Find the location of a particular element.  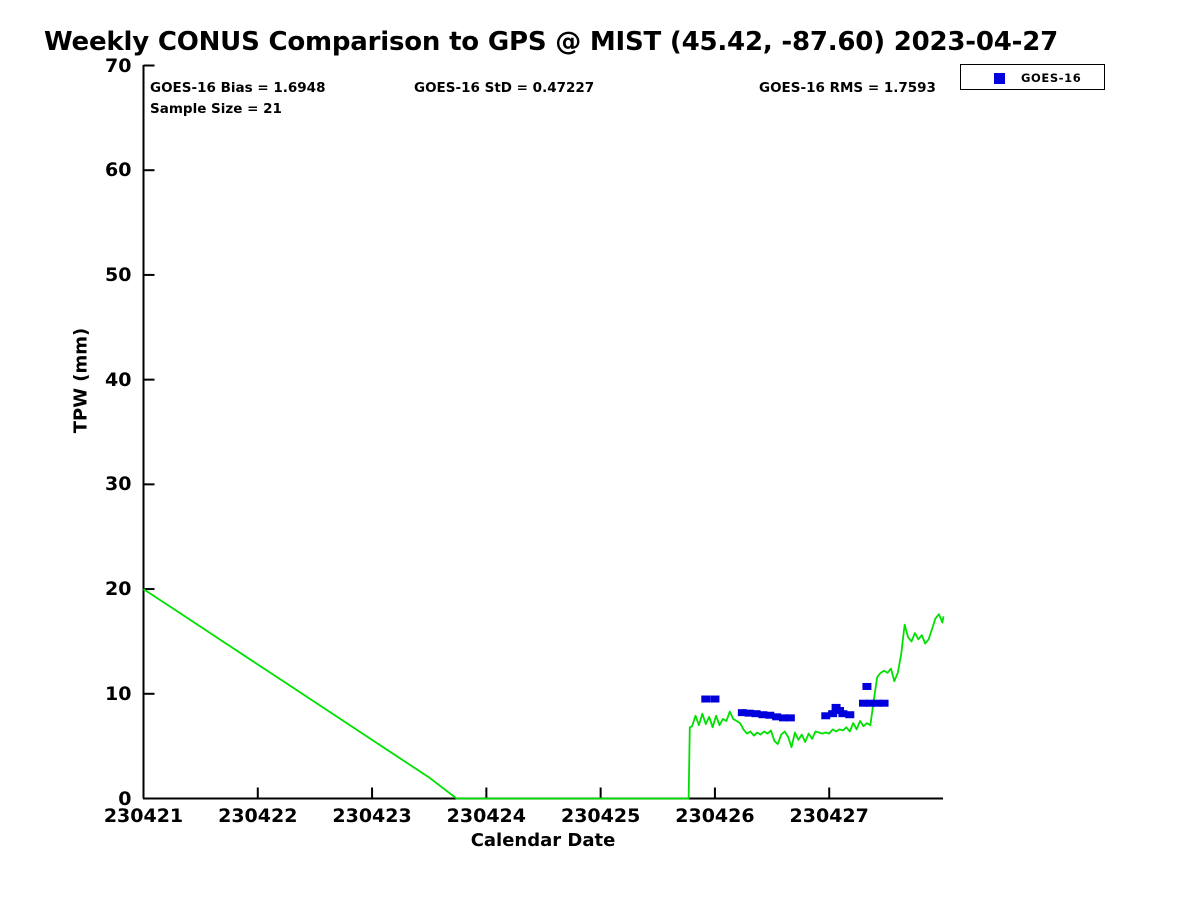

x-tick-label-230421: 230421 is located at coordinates (143, 815).